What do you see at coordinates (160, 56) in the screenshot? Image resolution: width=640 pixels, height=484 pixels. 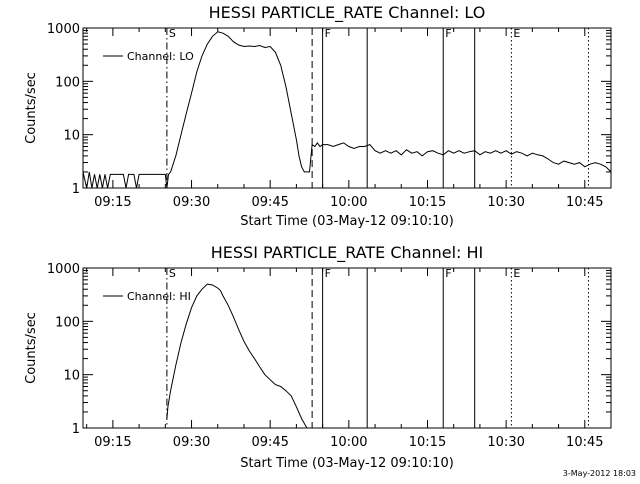 I see `legend-label: Channel: LO` at bounding box center [160, 56].